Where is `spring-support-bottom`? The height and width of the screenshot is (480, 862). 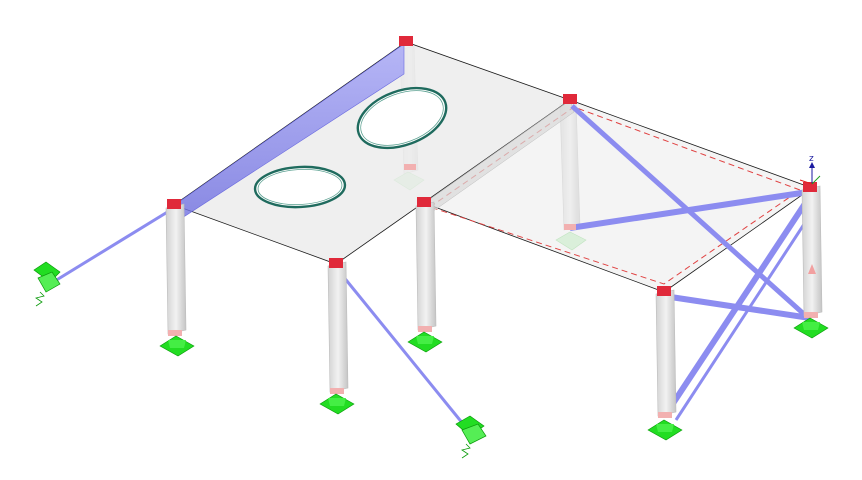
spring-support-bottom is located at coordinates (471, 437).